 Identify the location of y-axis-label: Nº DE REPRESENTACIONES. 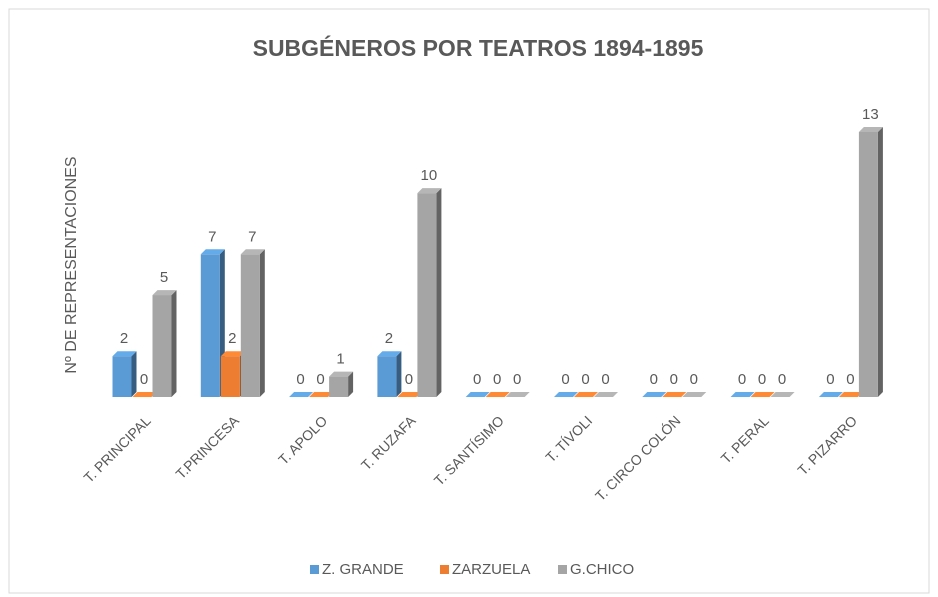
(71, 264).